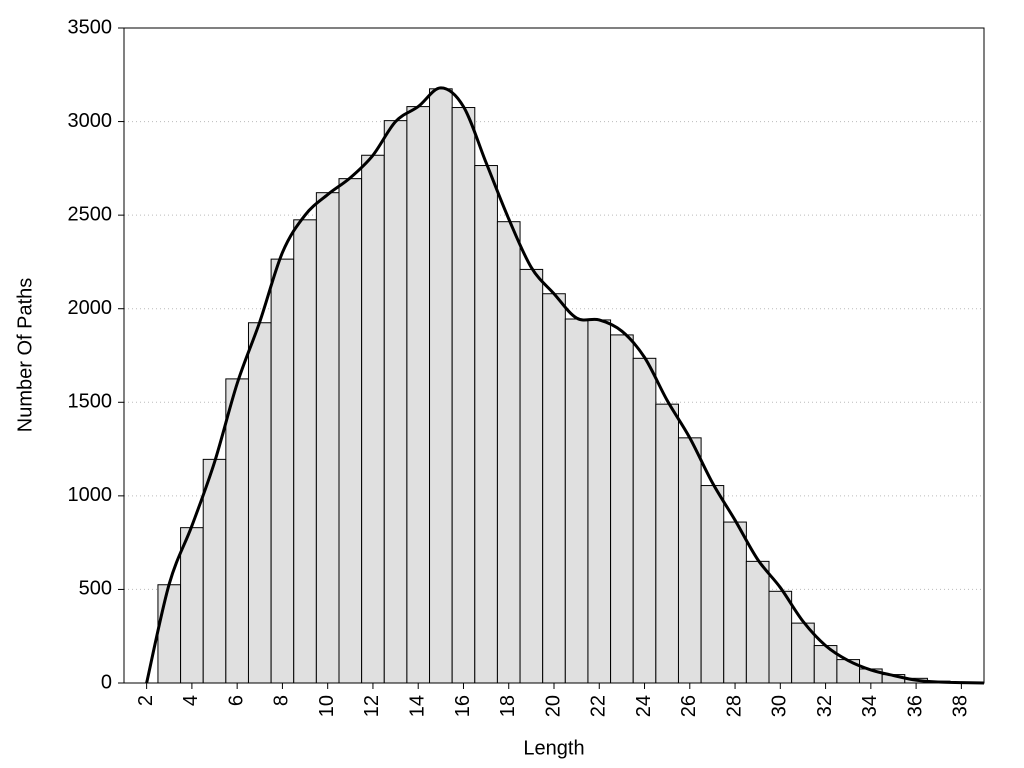 The height and width of the screenshot is (768, 1024). What do you see at coordinates (191, 700) in the screenshot?
I see `x-tick-label: 4` at bounding box center [191, 700].